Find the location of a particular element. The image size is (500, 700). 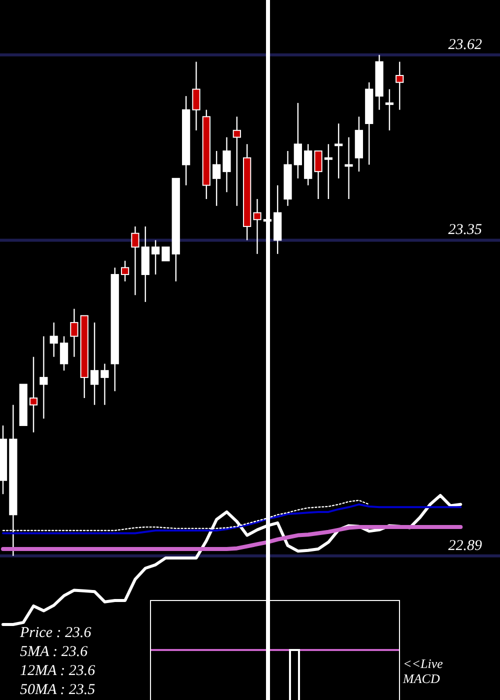

annotation: 5MA : 23.6 is located at coordinates (54, 652).